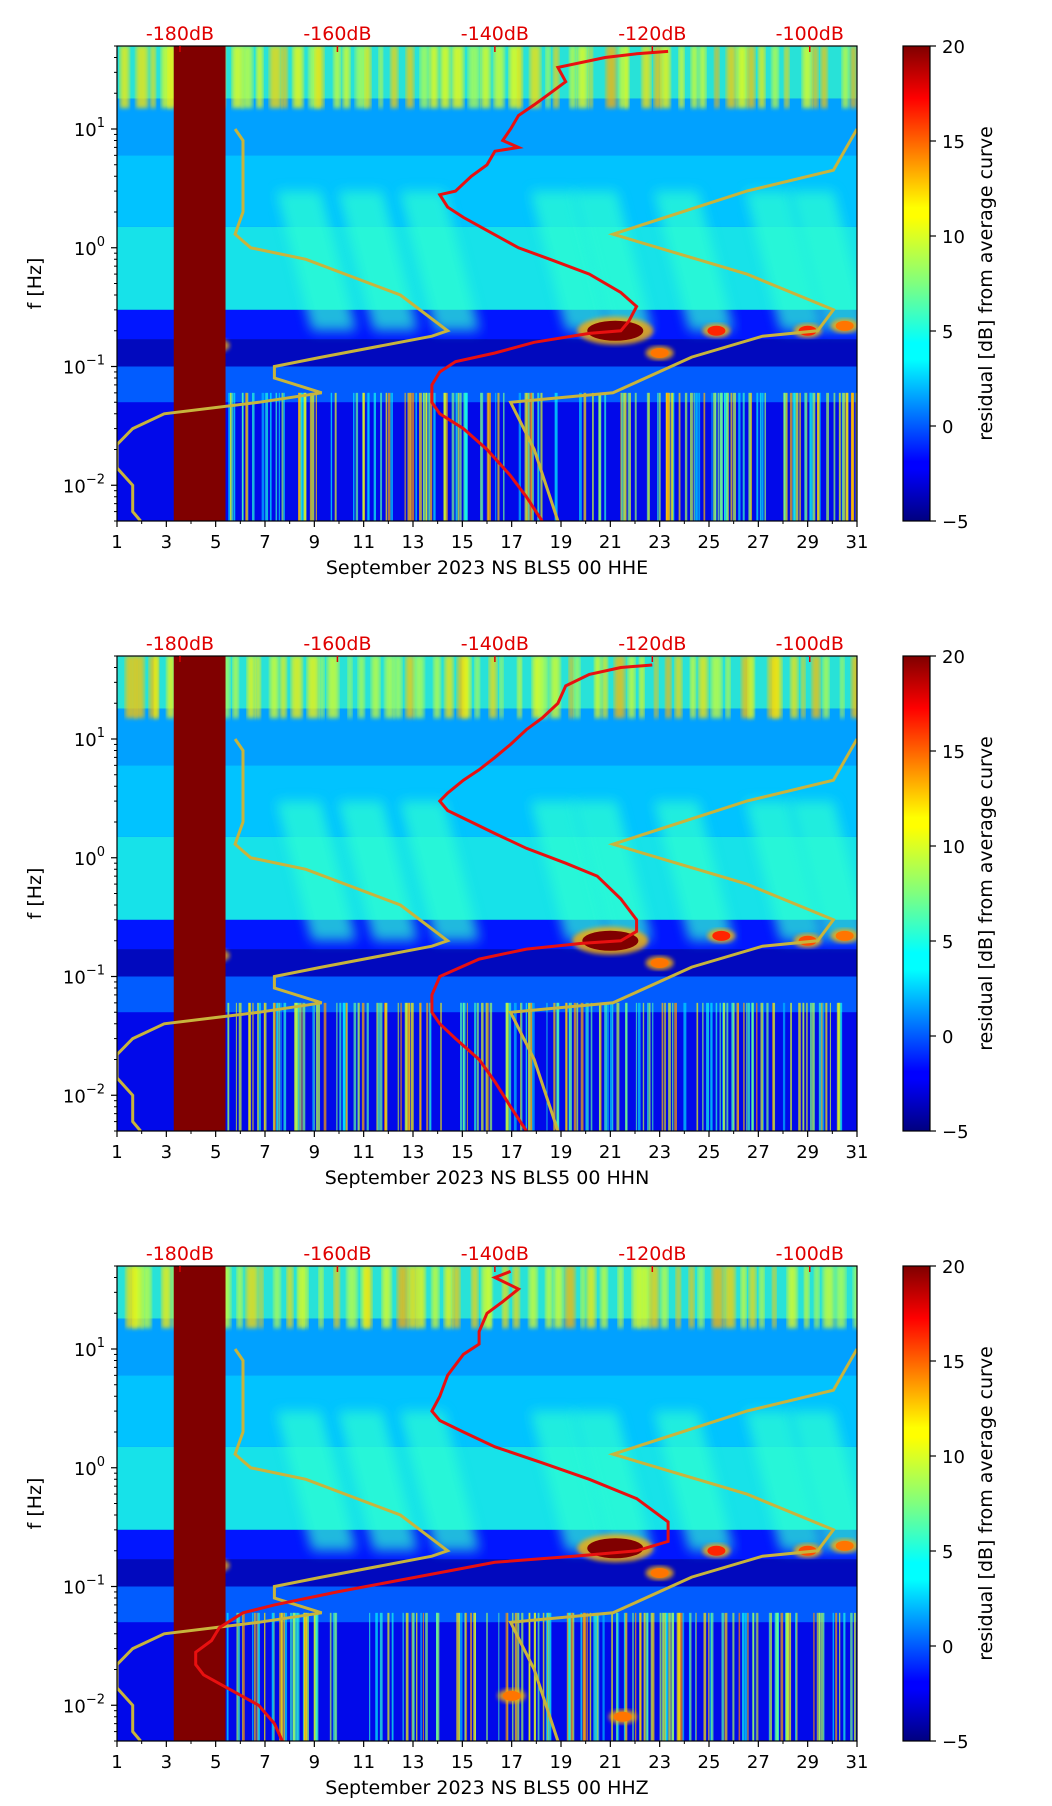  What do you see at coordinates (610, 1762) in the screenshot?
I see `x-tick-label: 21` at bounding box center [610, 1762].